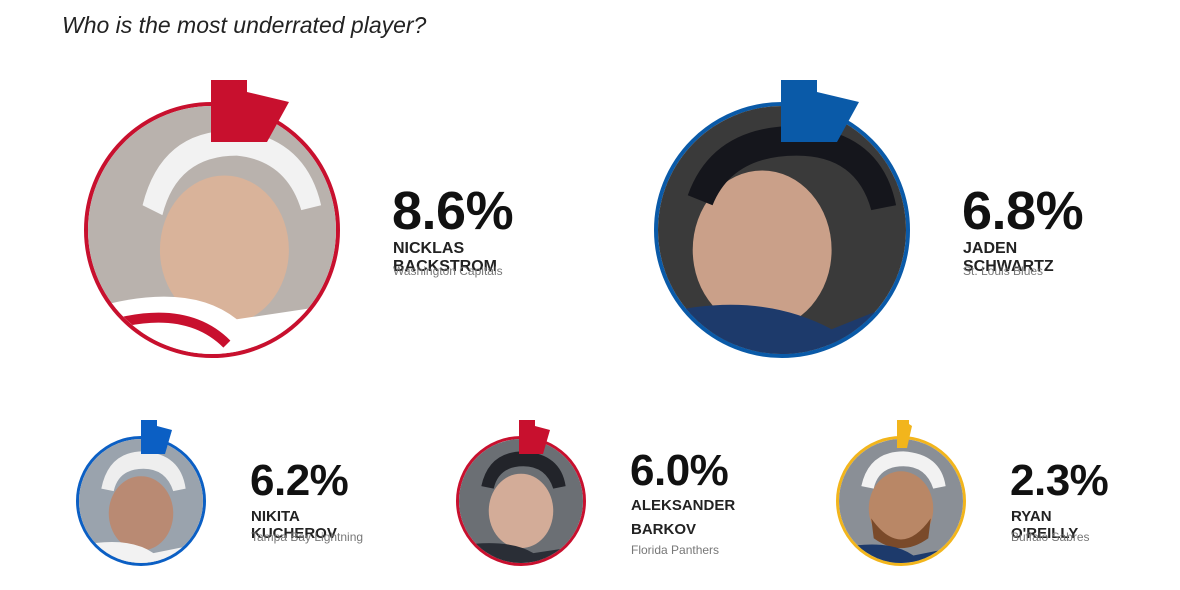  What do you see at coordinates (1050, 537) in the screenshot?
I see `team-name: Buffalo Sabres` at bounding box center [1050, 537].